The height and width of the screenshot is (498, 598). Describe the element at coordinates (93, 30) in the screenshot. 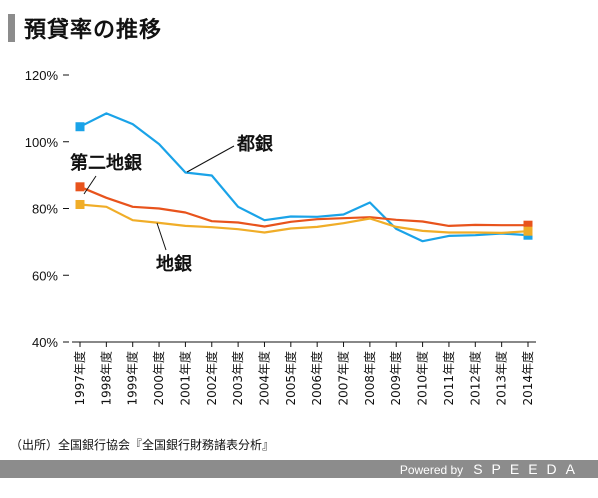

I see `chart-title: 預貸率の推移` at that location.